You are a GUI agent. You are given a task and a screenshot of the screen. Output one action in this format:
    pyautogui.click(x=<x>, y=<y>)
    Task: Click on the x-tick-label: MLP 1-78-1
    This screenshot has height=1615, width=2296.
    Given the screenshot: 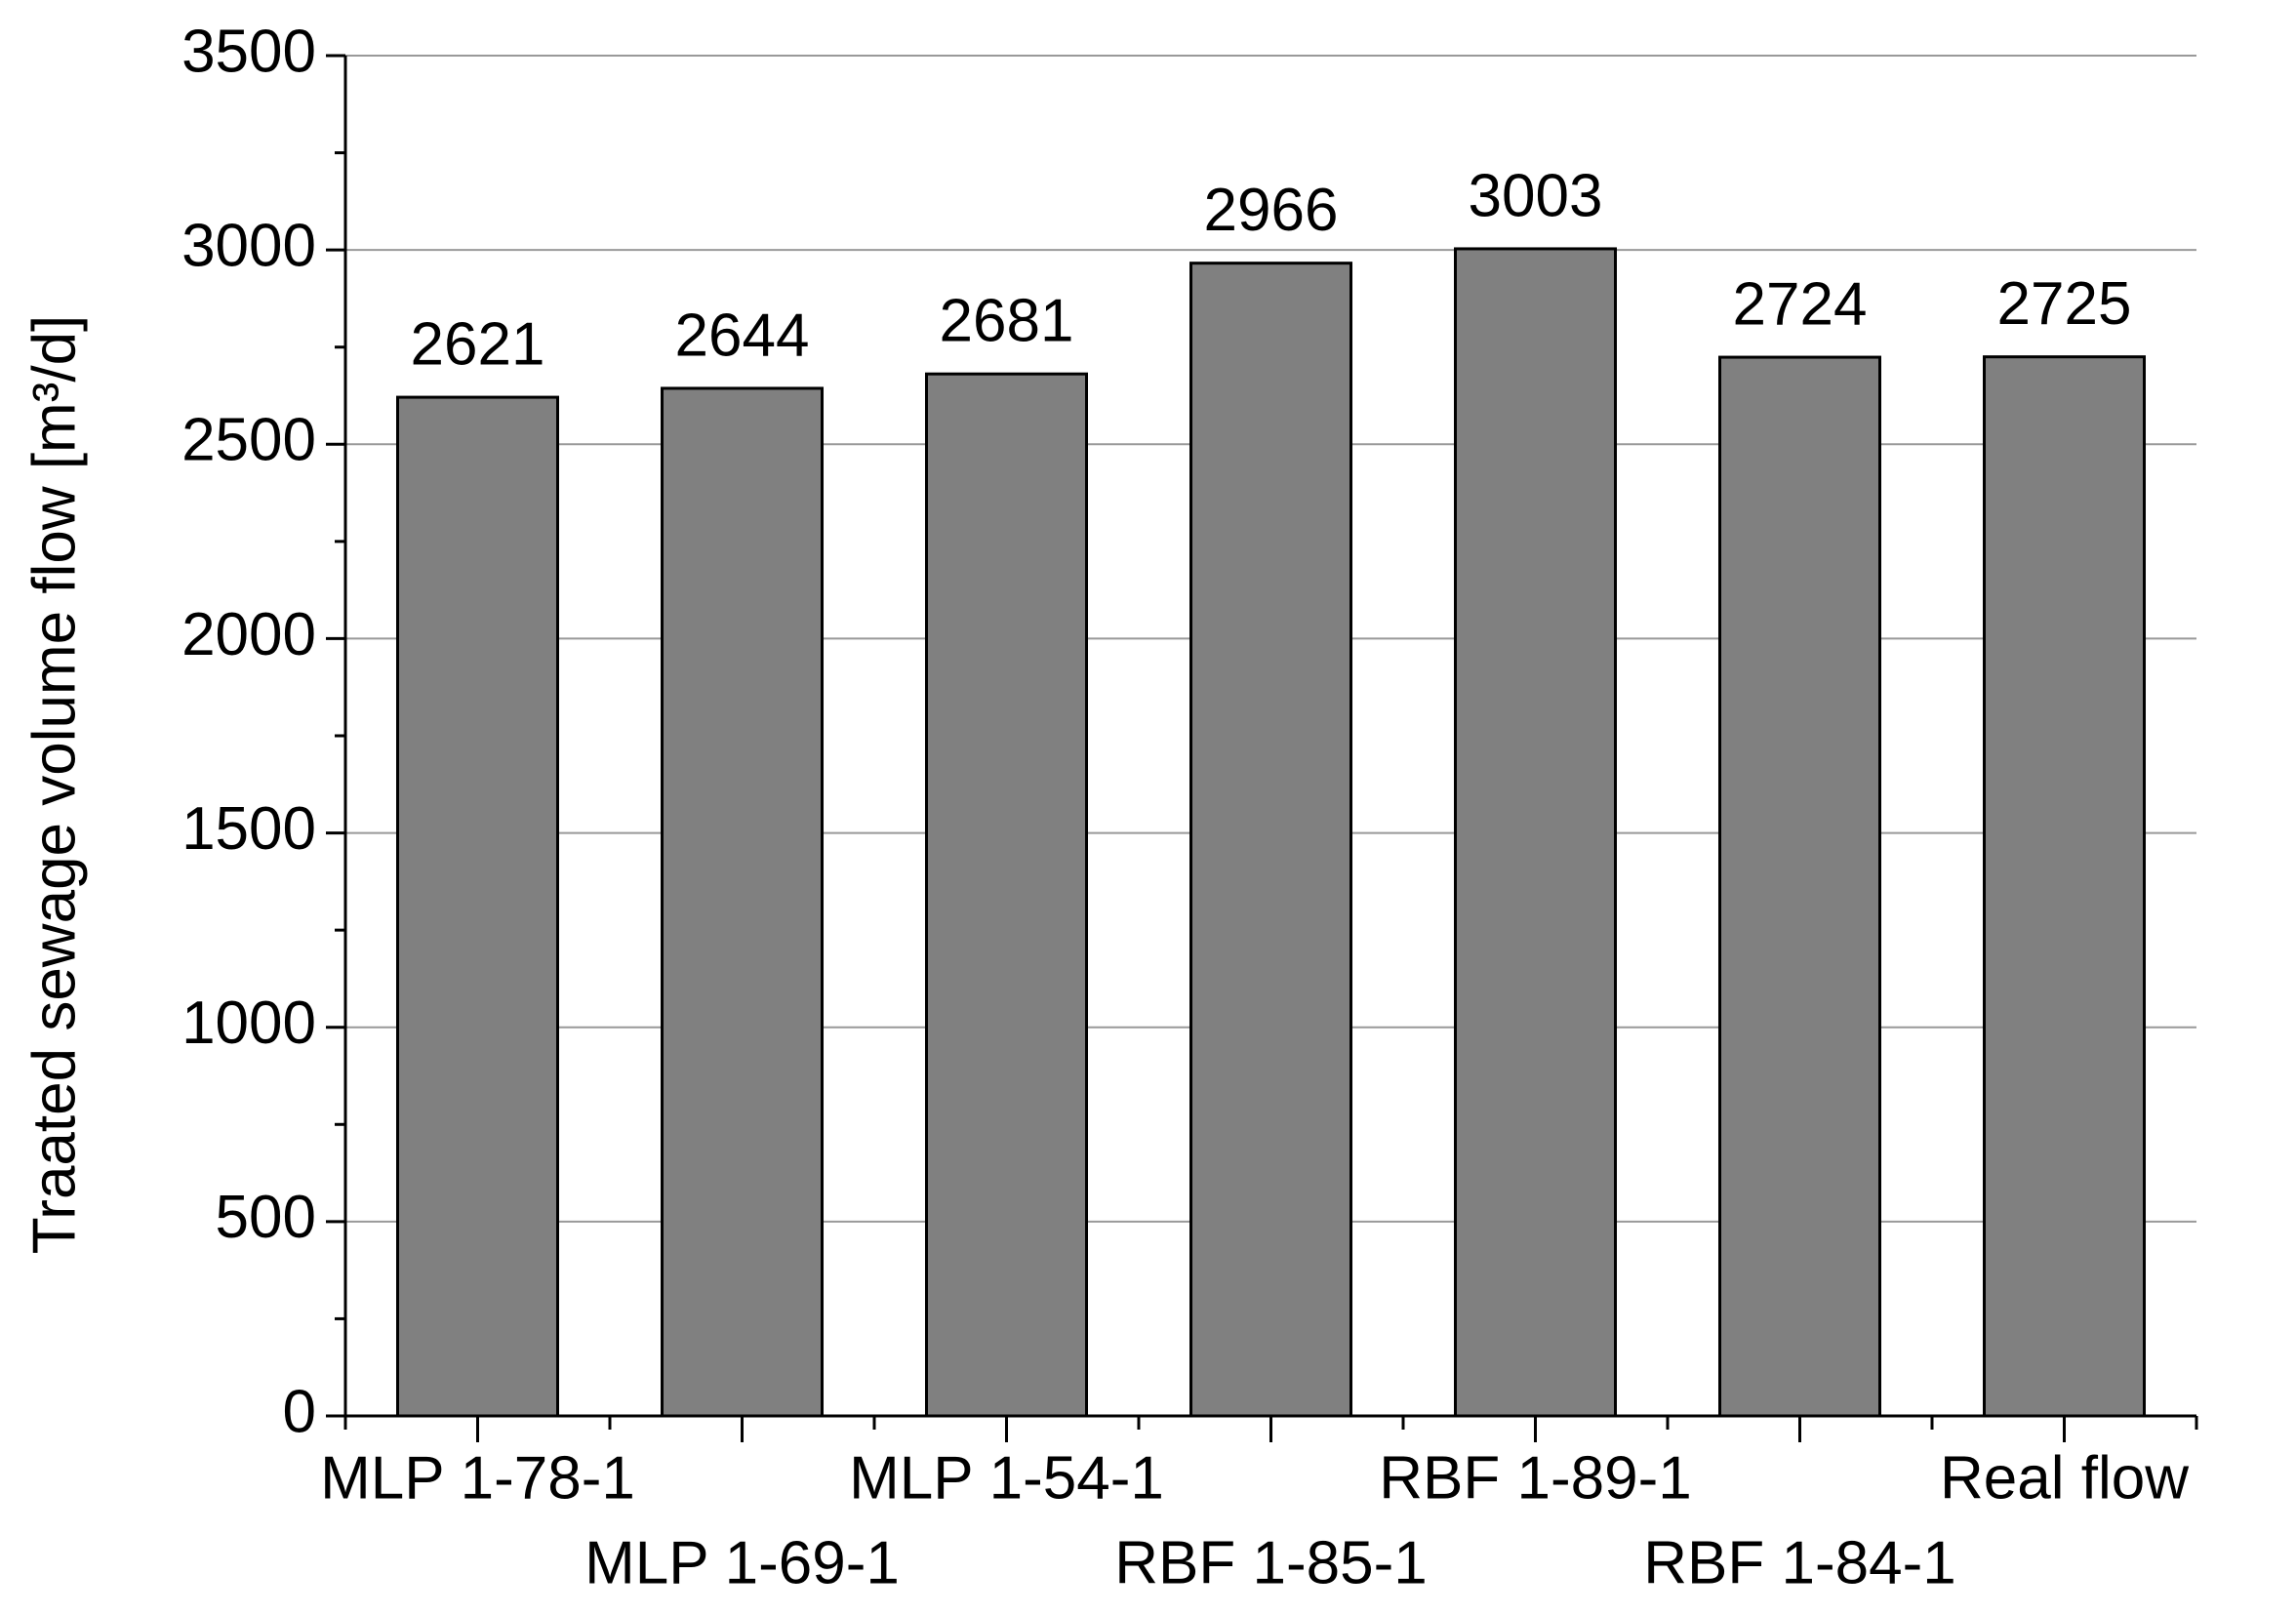 What is the action you would take?
    pyautogui.click(x=478, y=1478)
    